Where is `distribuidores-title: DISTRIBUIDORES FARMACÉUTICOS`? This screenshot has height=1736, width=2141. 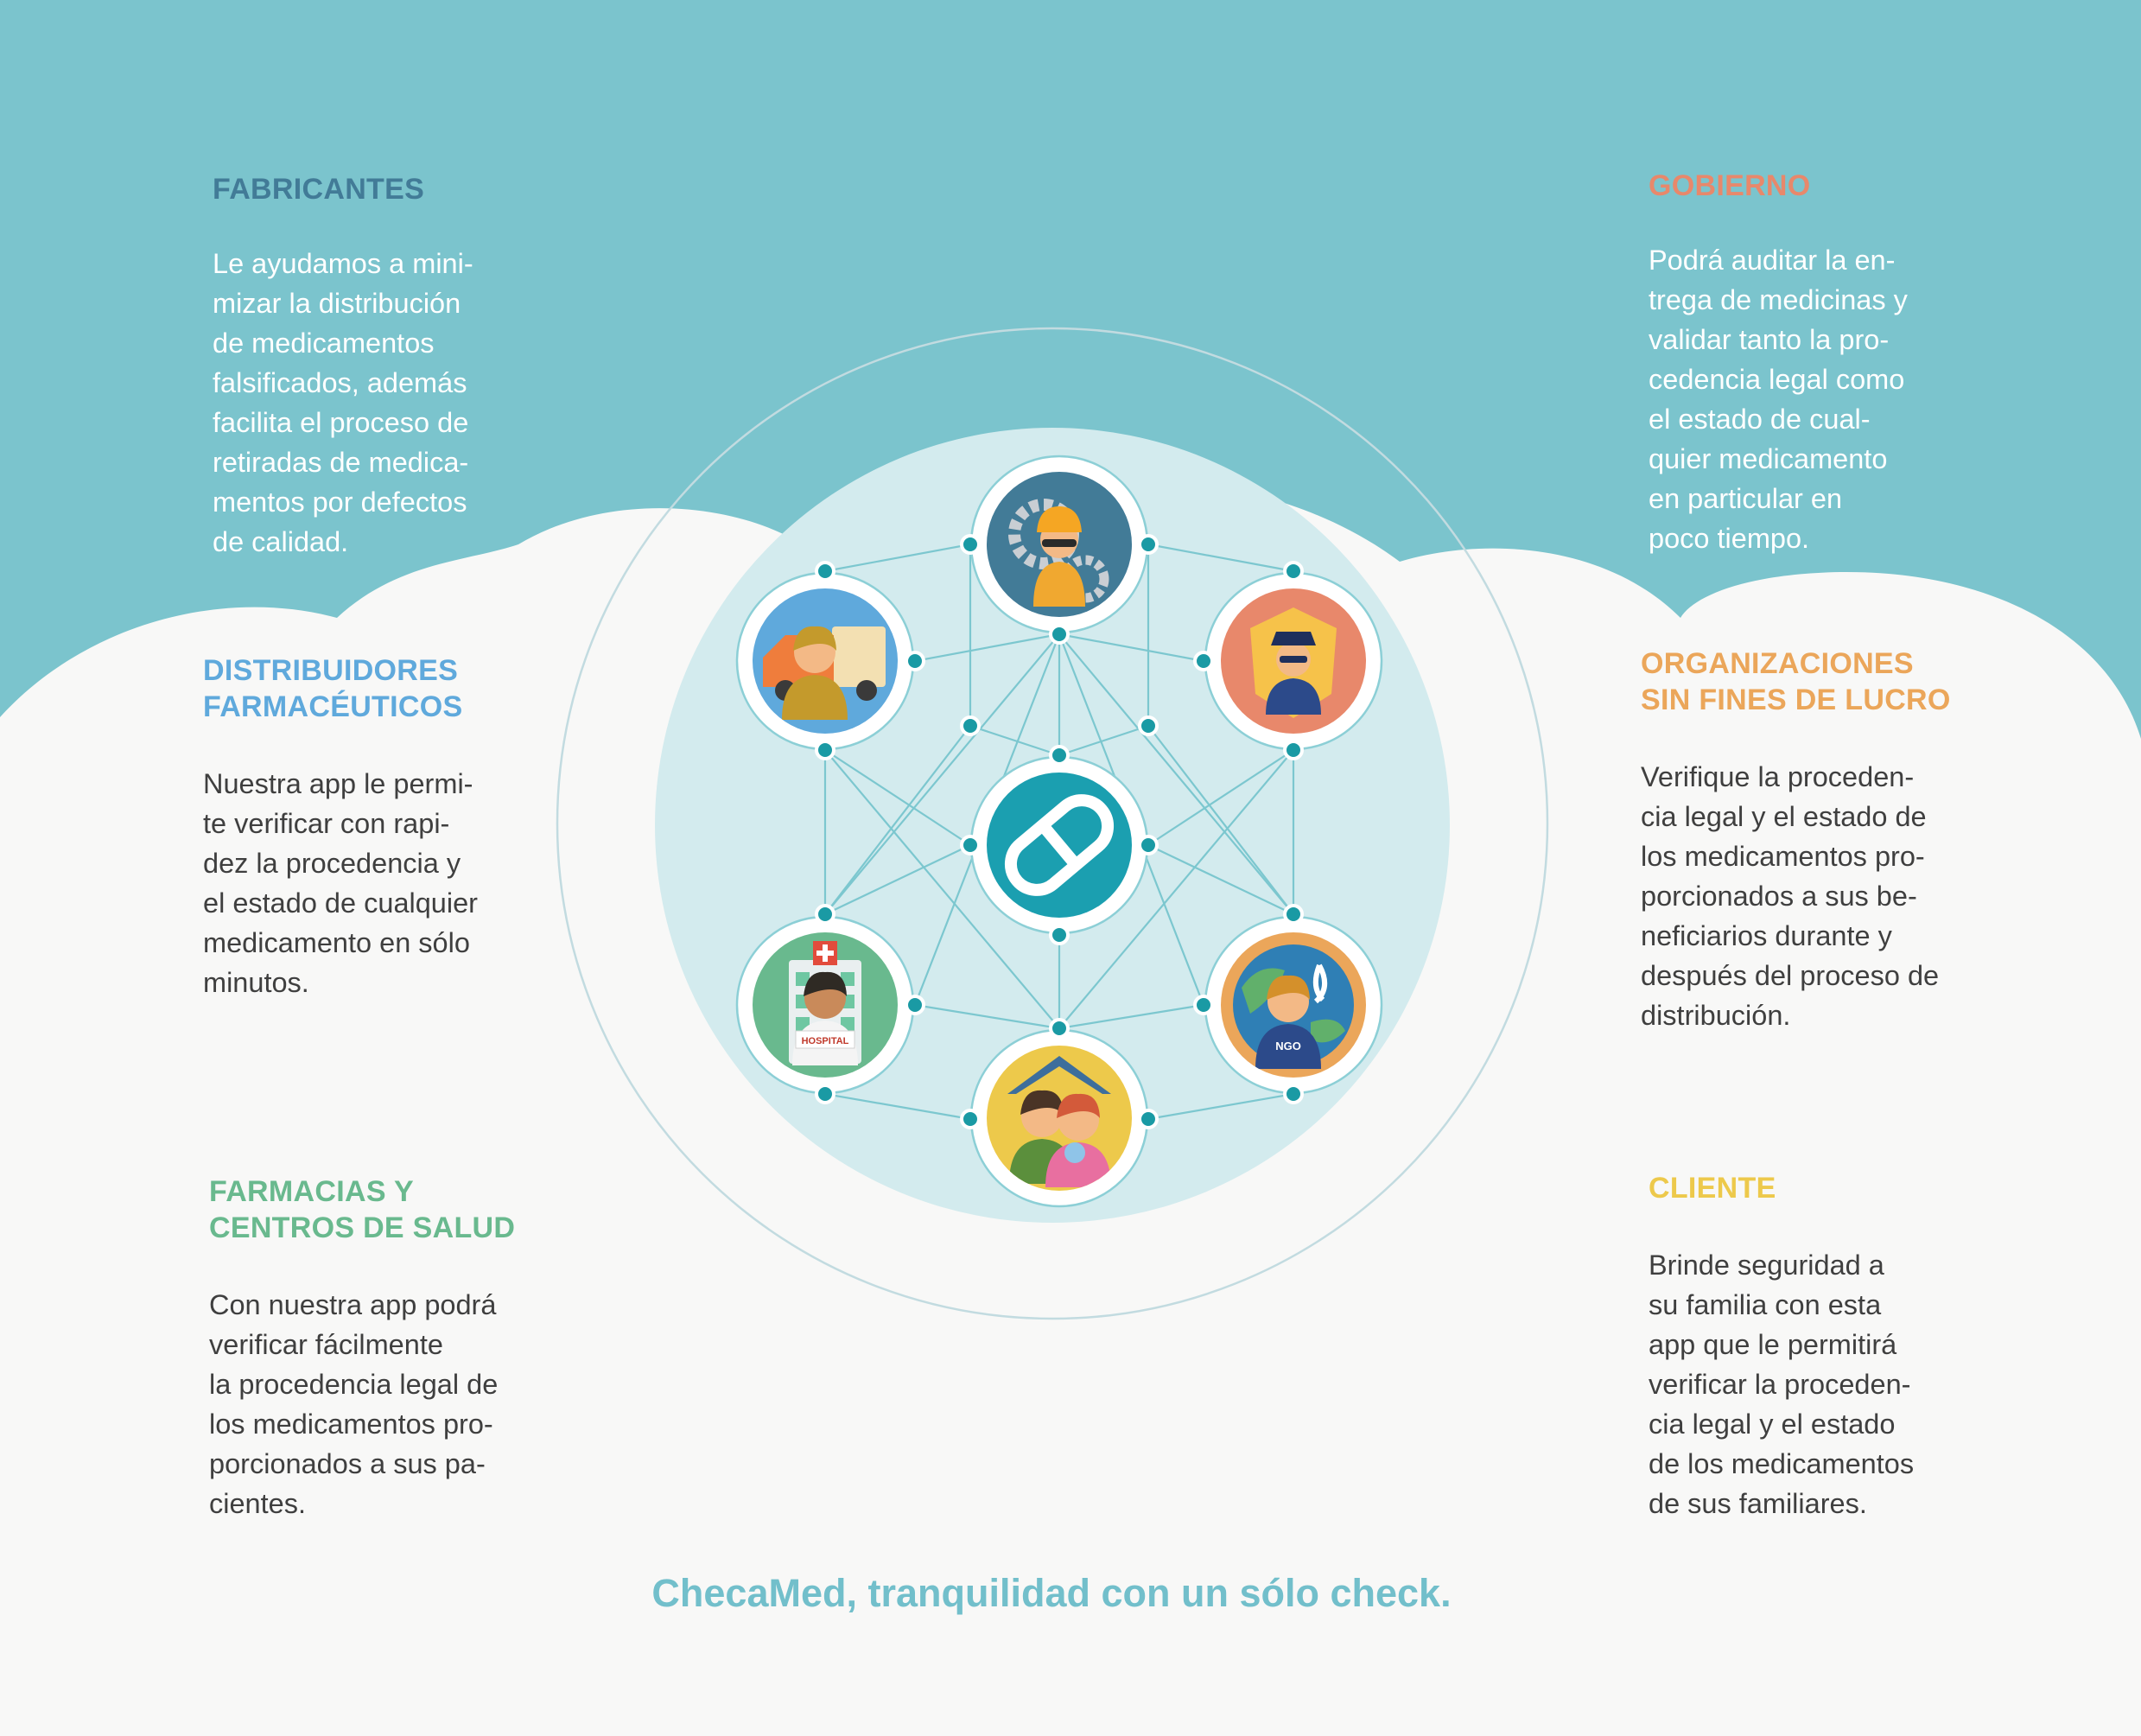
distribuidores-title: DISTRIBUIDORES FARMACÉUTICOS is located at coordinates (333, 688).